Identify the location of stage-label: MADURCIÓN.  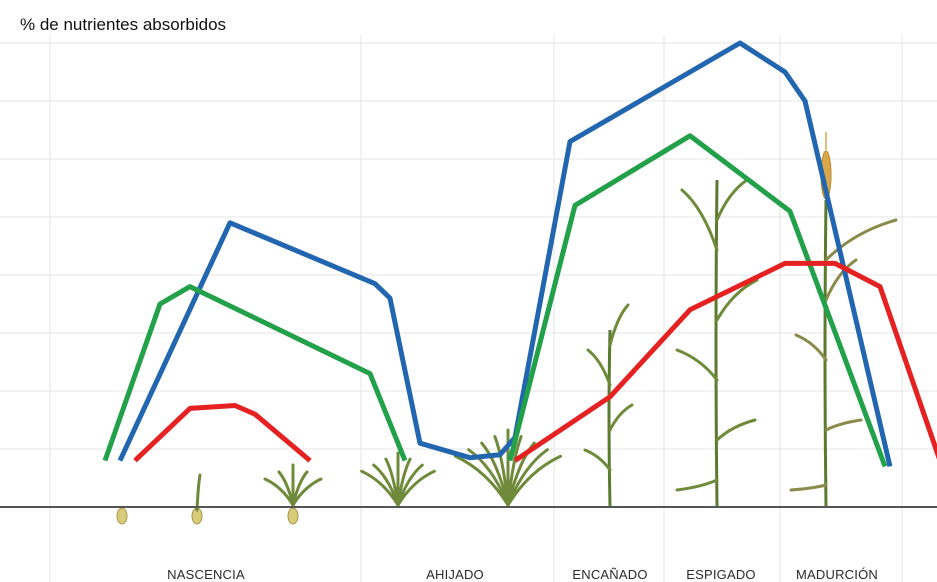
(837, 574).